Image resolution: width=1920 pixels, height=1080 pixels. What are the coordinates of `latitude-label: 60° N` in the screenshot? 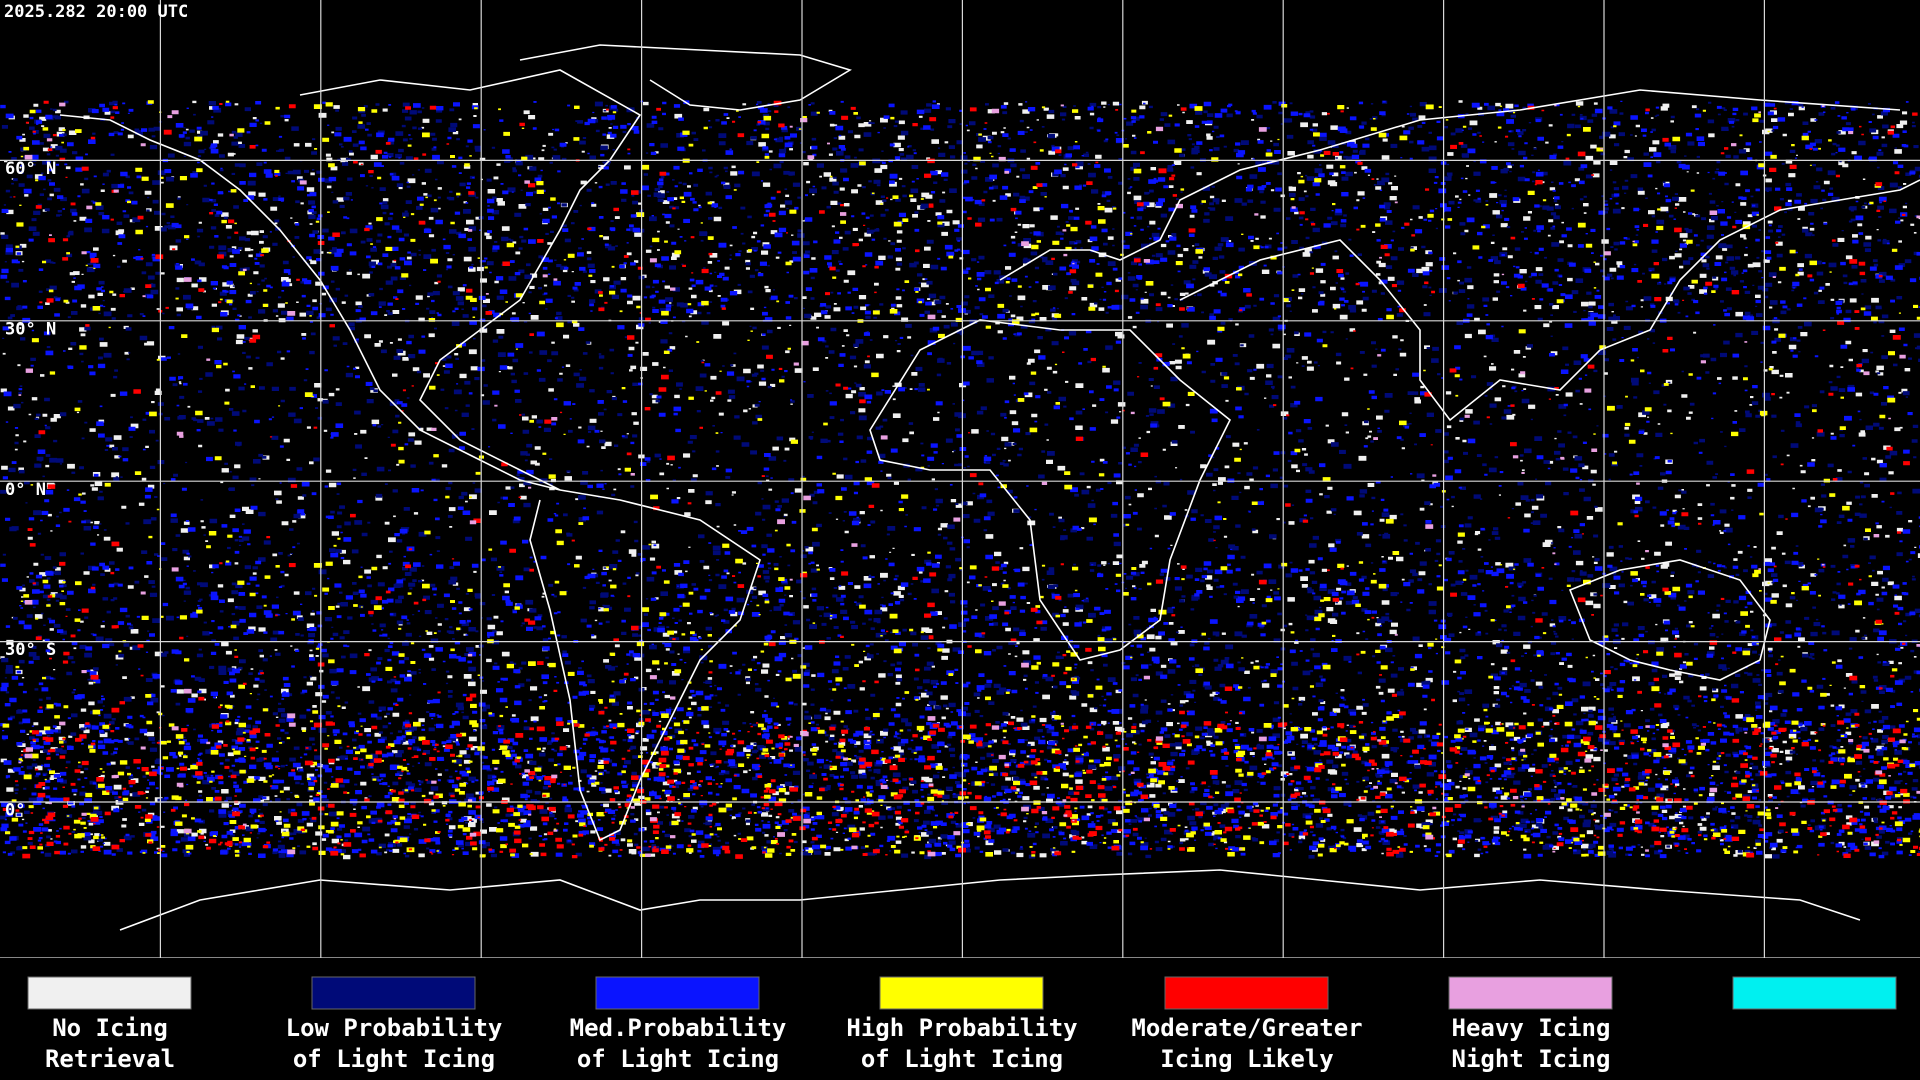 It's located at (30, 169).